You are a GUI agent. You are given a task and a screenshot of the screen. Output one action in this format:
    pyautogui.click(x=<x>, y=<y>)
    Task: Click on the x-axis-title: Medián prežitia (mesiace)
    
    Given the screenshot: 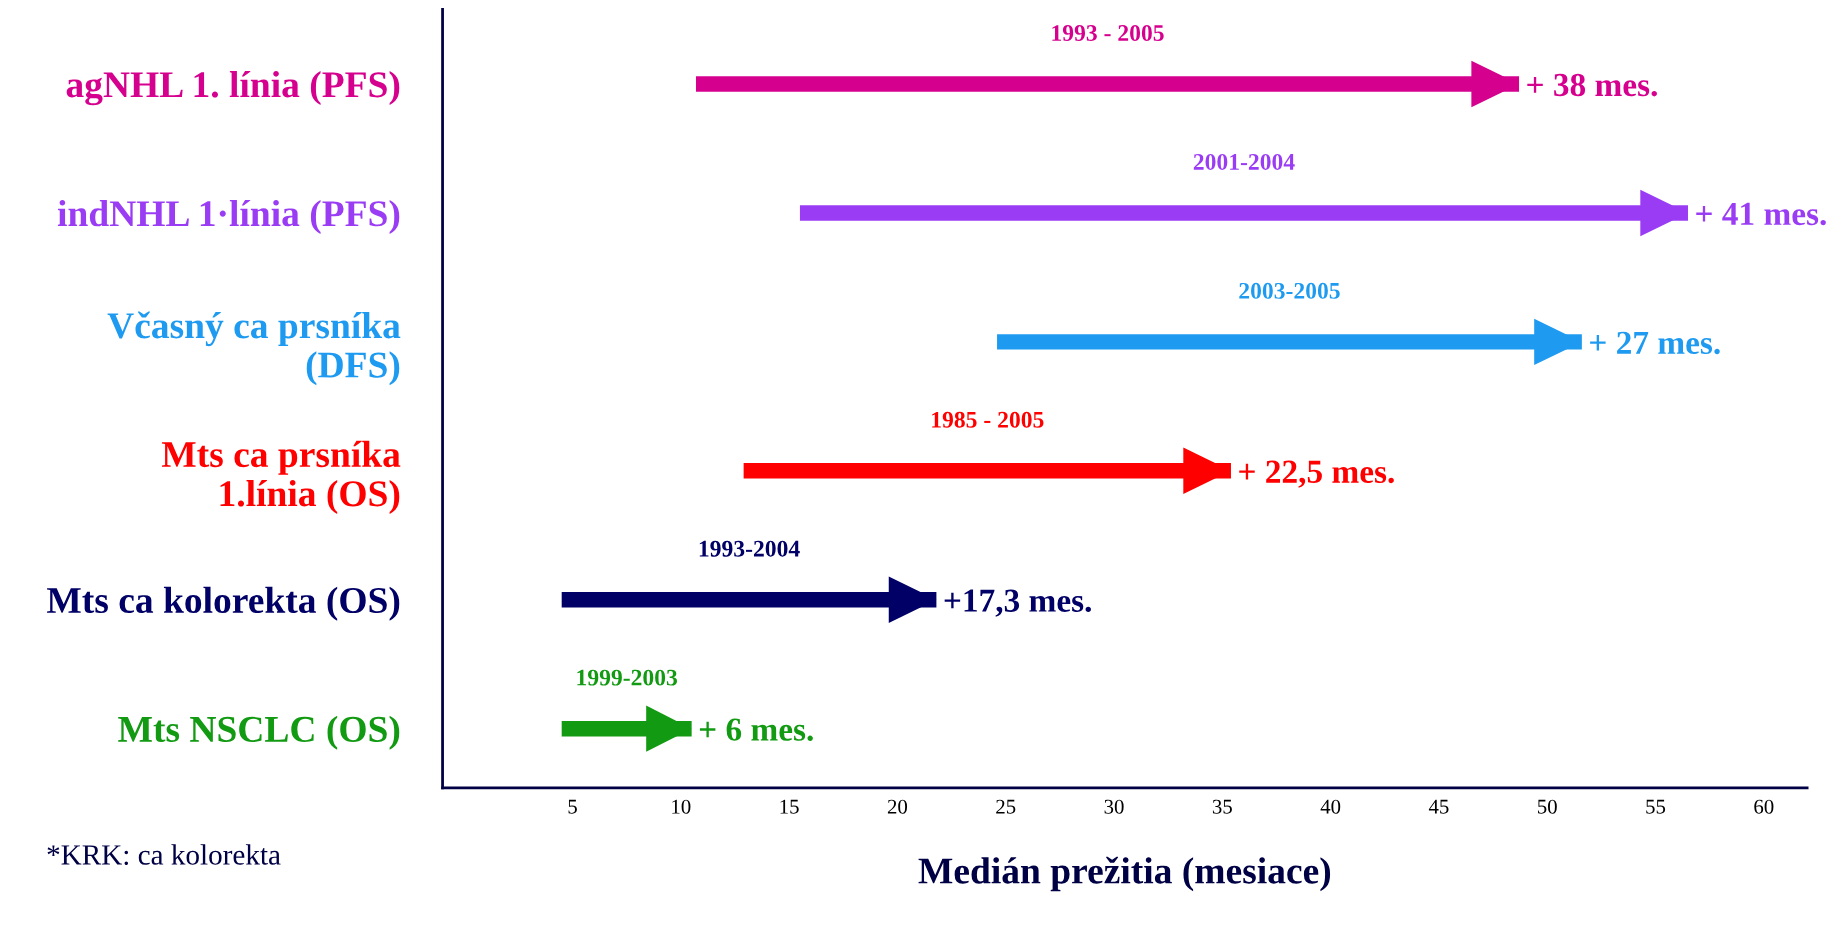 What is the action you would take?
    pyautogui.click(x=1124, y=874)
    